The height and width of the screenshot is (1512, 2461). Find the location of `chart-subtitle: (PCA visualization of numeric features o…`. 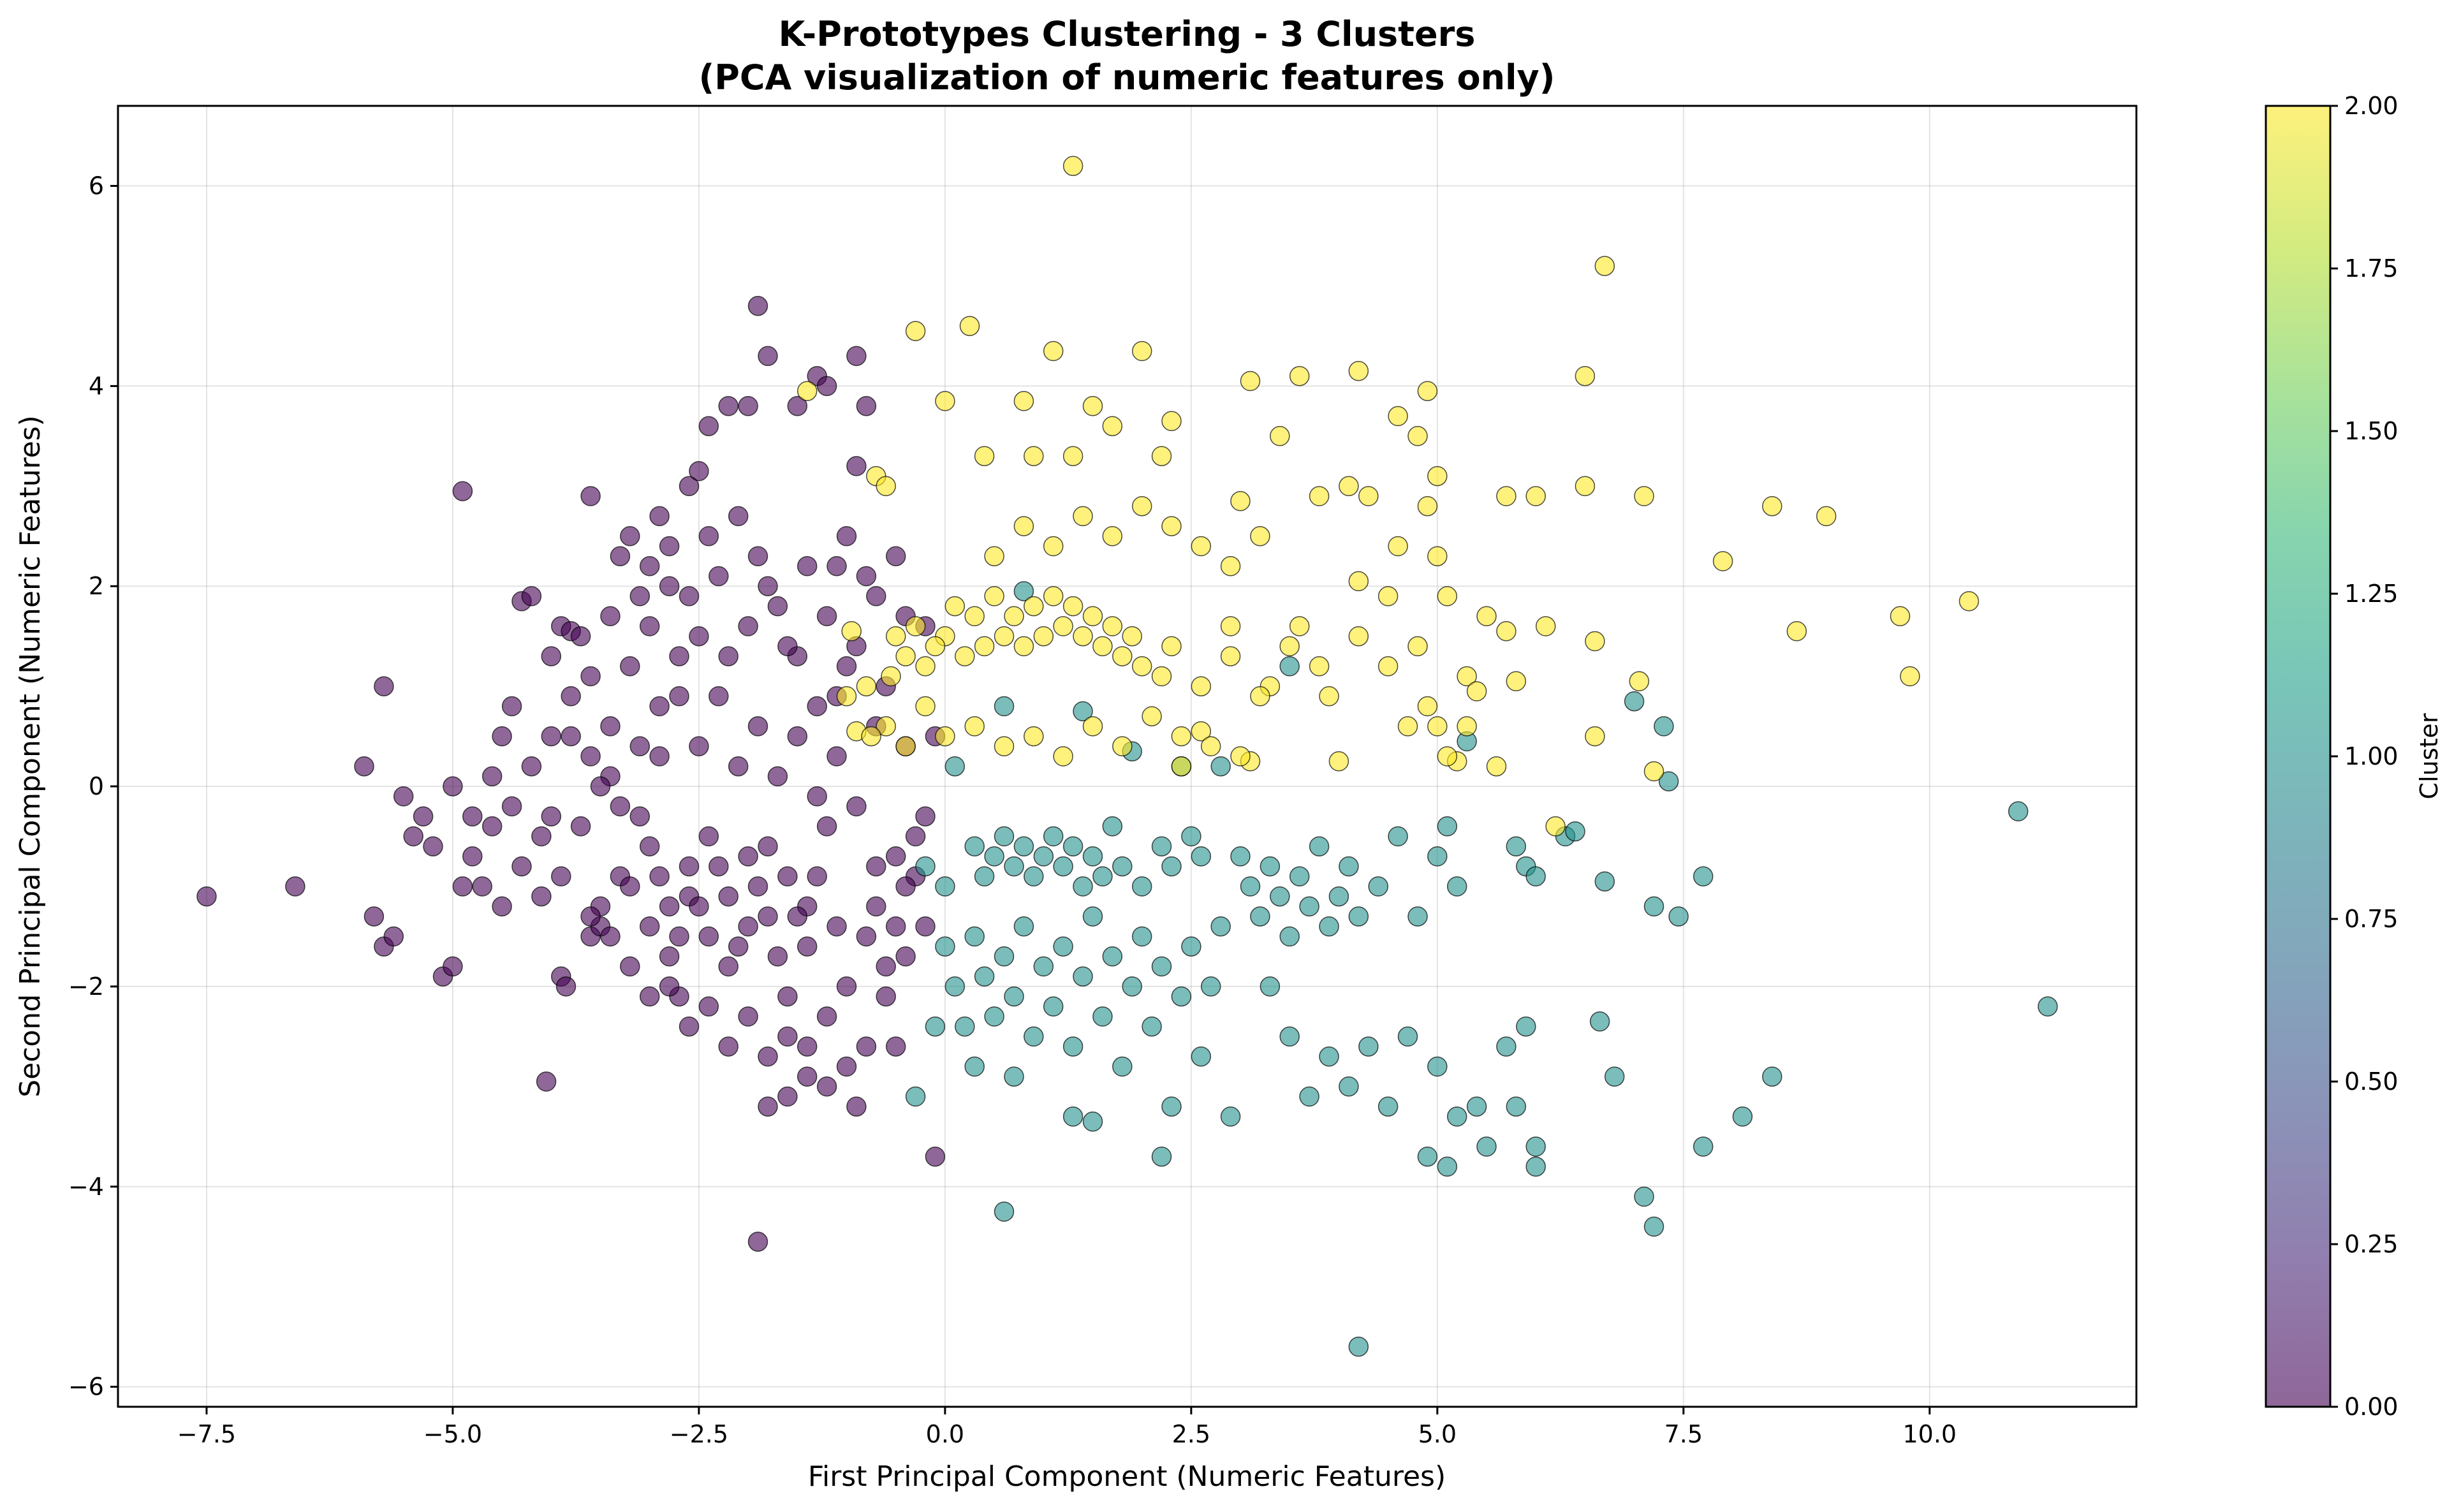

chart-subtitle: (PCA visualization of numeric features o… is located at coordinates (1127, 77).